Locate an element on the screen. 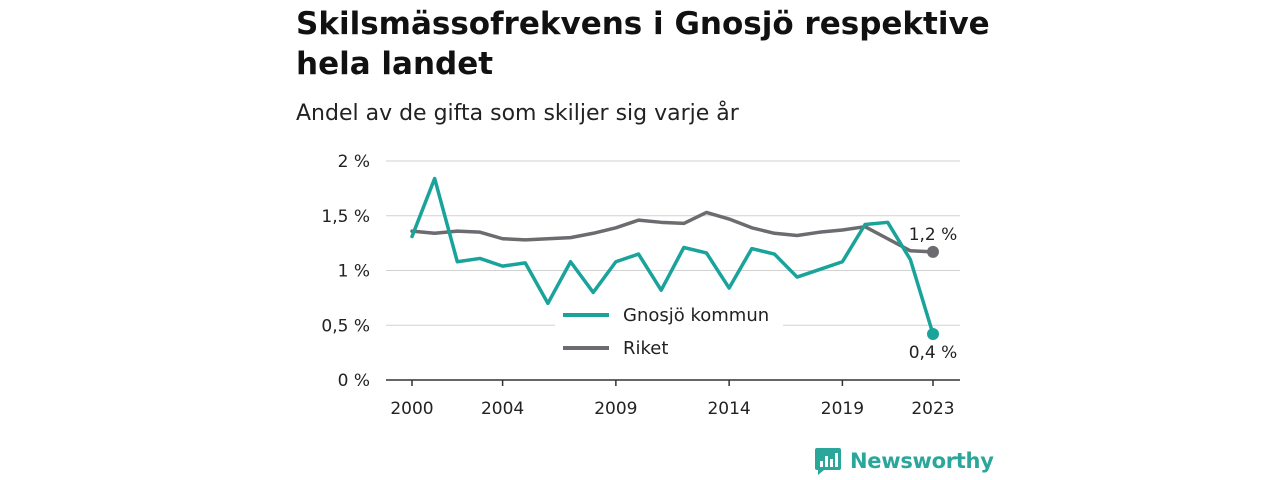 The image size is (1280, 480). legend-box is located at coordinates (669, 331).